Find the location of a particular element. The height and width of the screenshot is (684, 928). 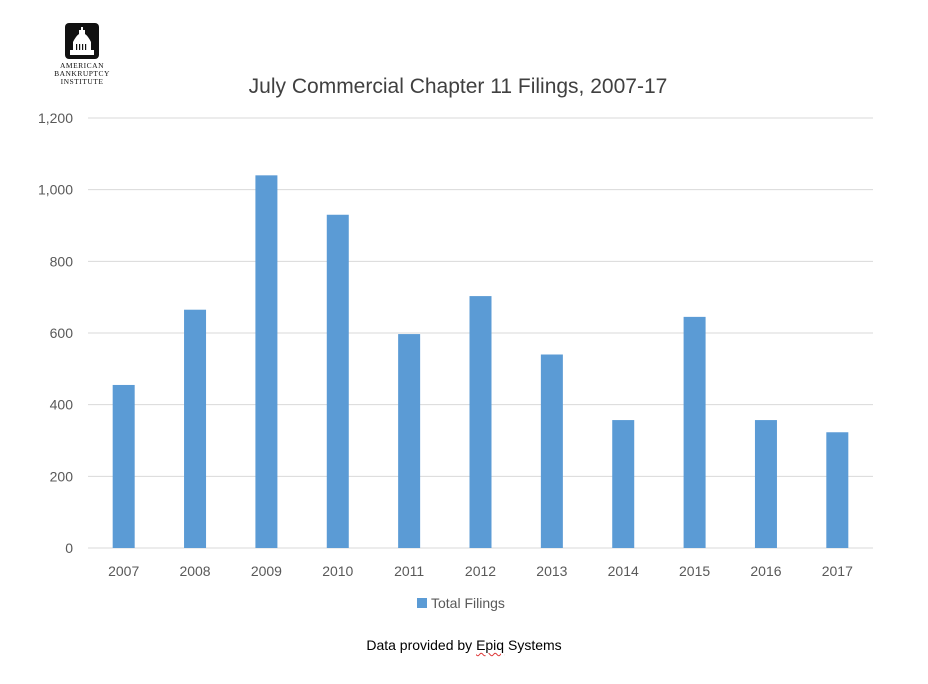

x-tick-label: 2009 is located at coordinates (266, 571).